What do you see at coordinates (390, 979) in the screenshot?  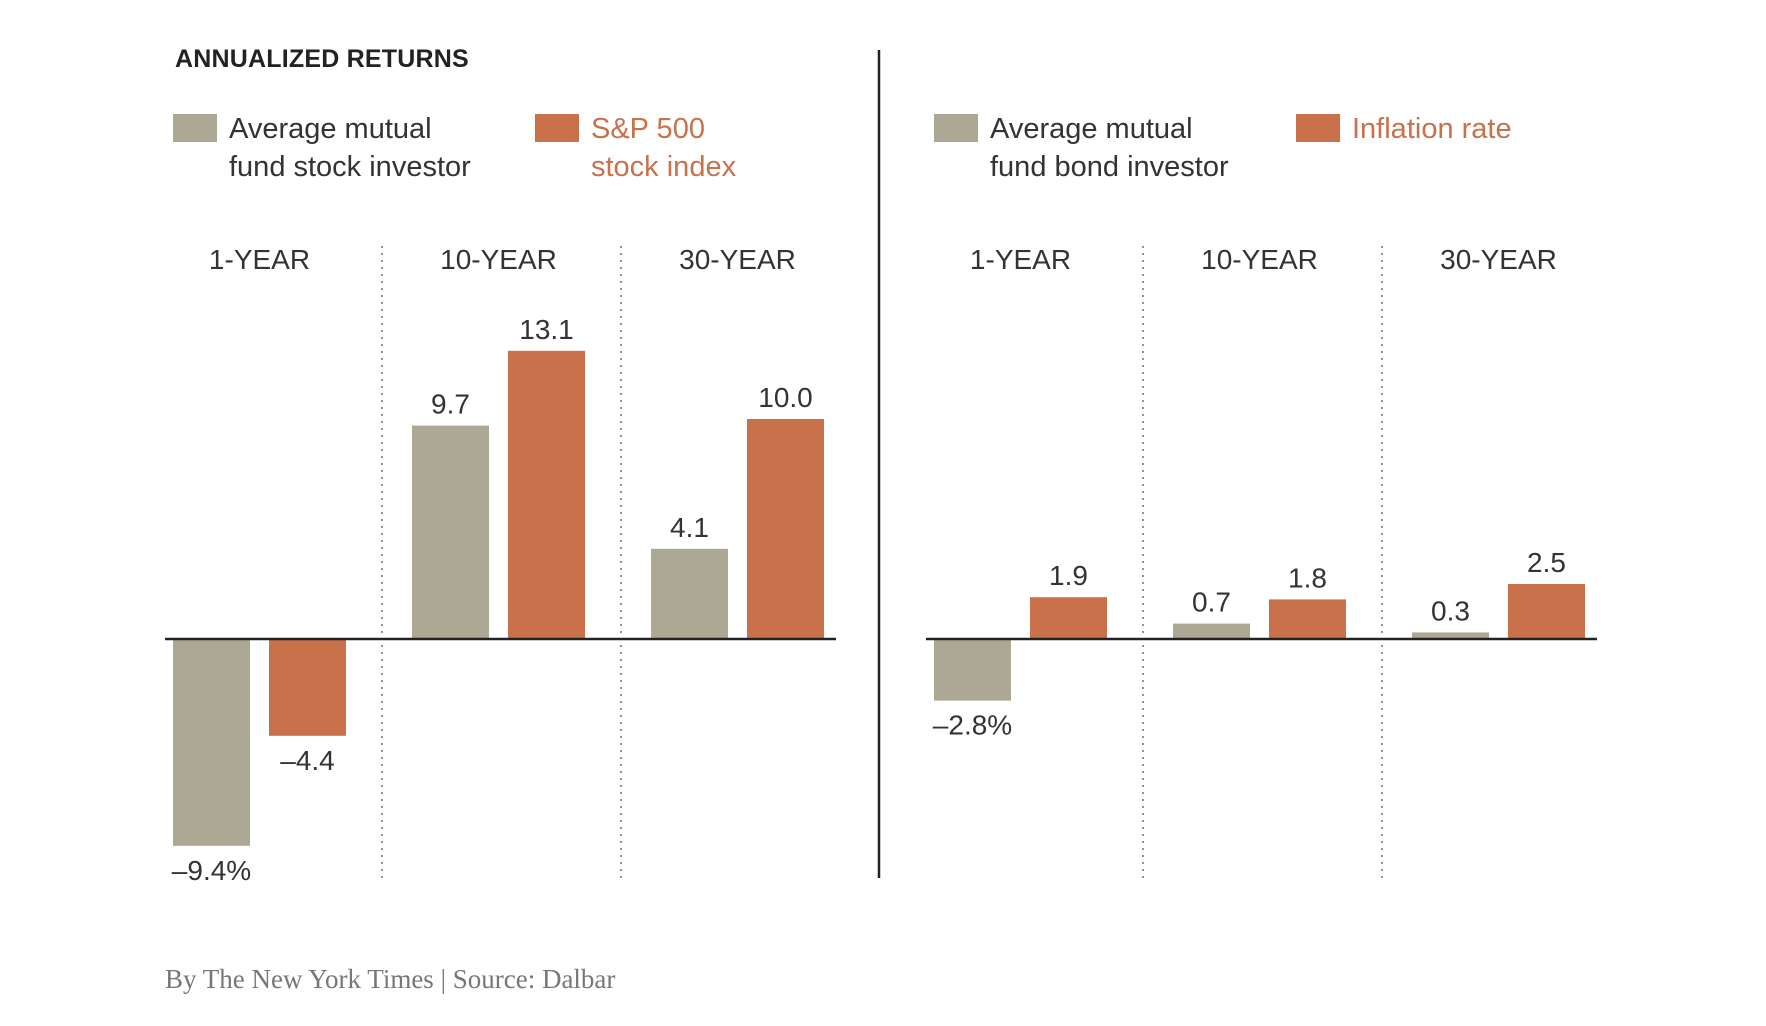 I see `credit-line: By The New York Times | Source: Dalbar` at bounding box center [390, 979].